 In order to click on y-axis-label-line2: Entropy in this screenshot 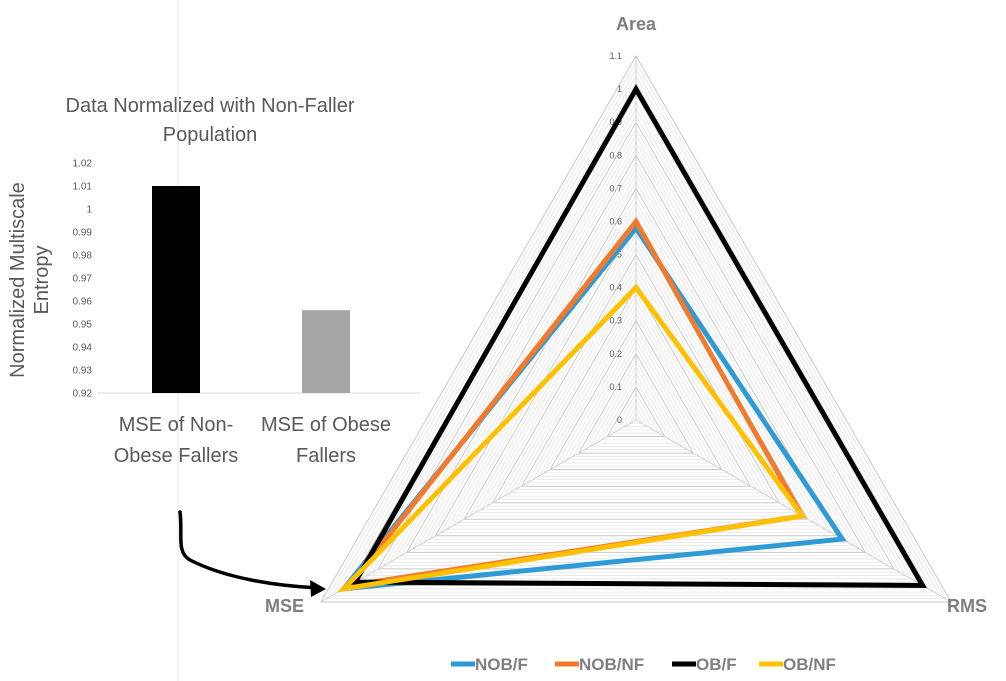, I will do `click(42, 280)`.